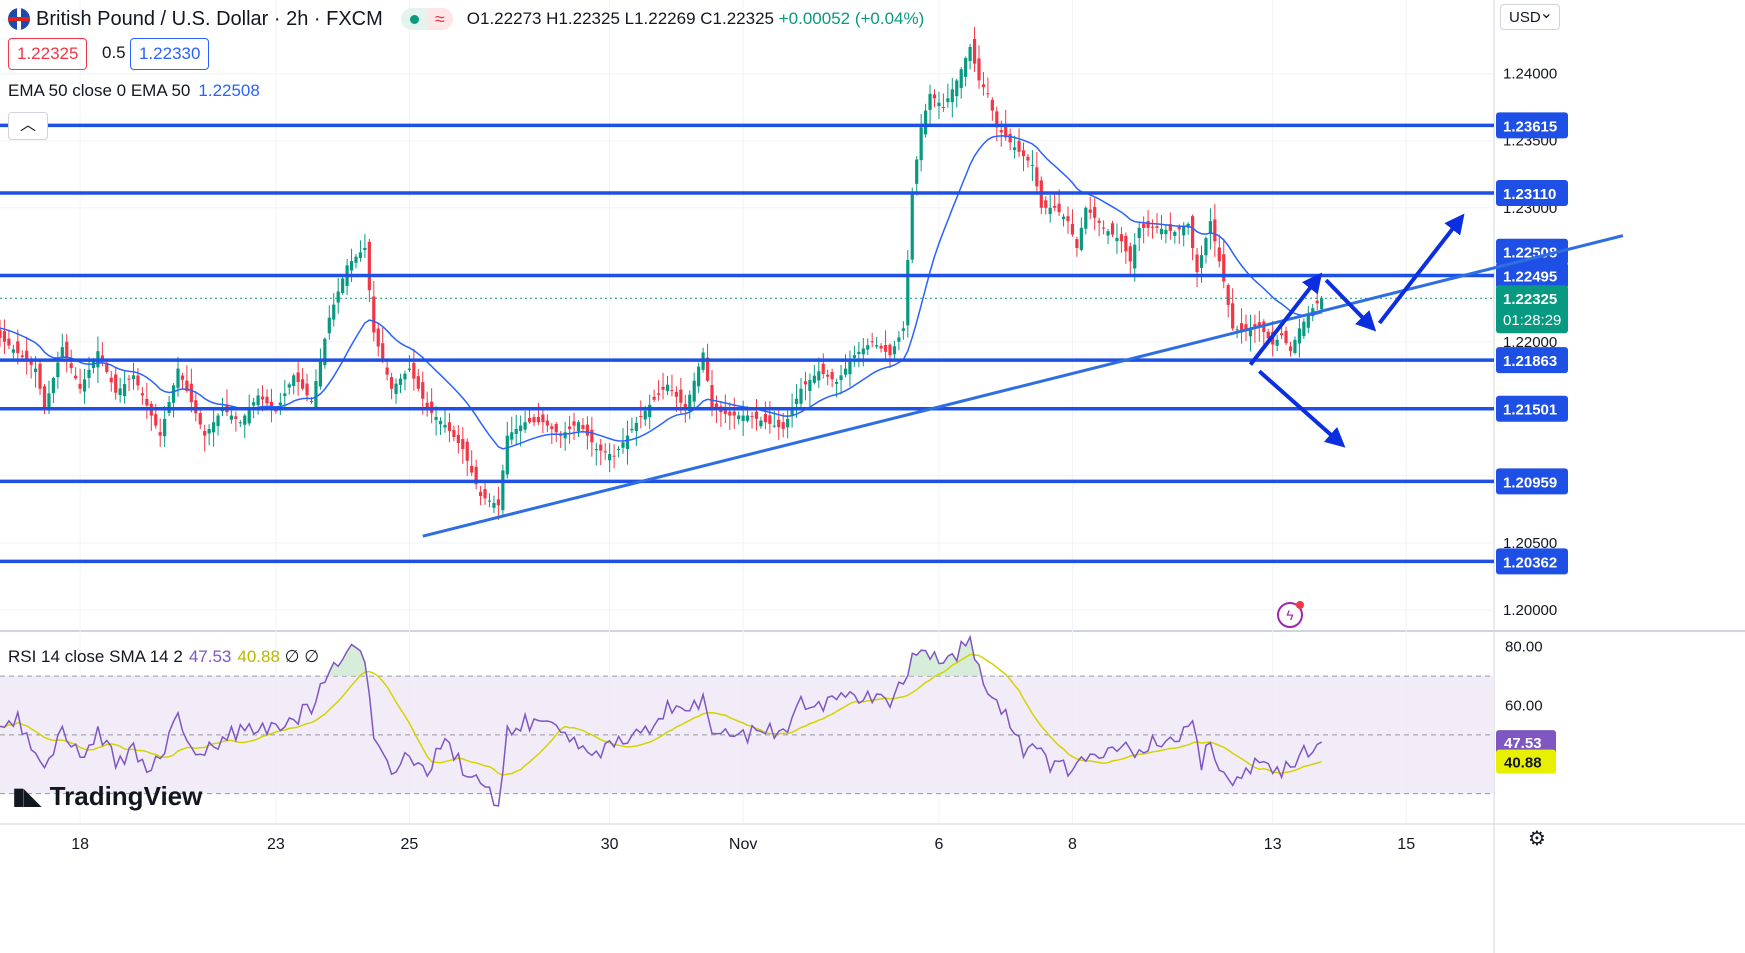 Image resolution: width=1745 pixels, height=953 pixels. What do you see at coordinates (229, 90) in the screenshot?
I see `ema-legend-value: 1.22508` at bounding box center [229, 90].